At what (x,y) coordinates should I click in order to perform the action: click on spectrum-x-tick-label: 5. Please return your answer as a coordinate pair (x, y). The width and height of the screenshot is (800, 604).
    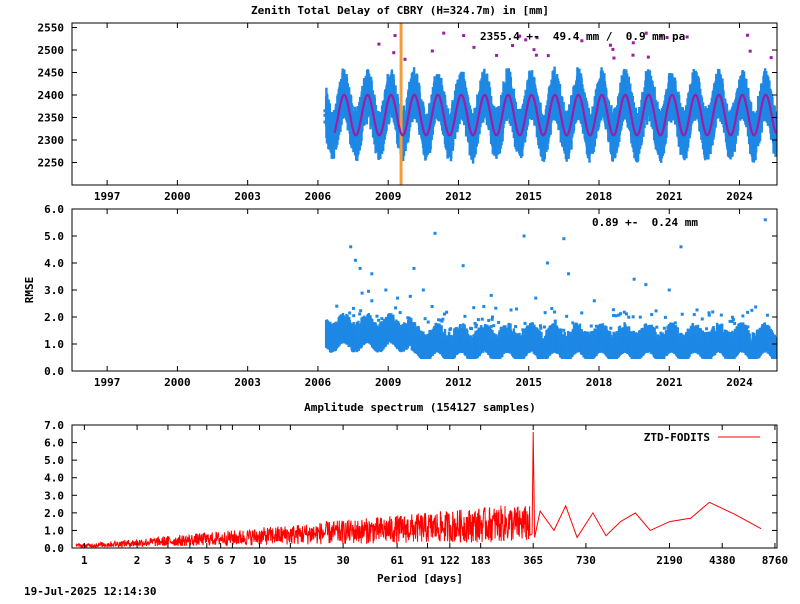
    Looking at the image, I should click on (206, 560).